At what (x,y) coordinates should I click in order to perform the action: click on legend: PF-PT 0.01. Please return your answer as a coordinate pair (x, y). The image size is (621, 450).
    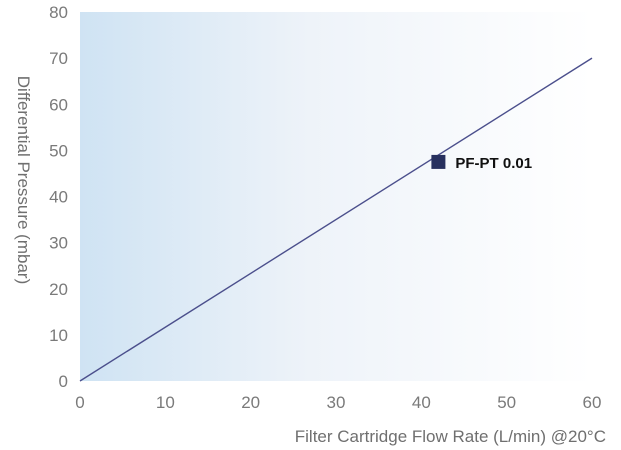
    Looking at the image, I should click on (481, 163).